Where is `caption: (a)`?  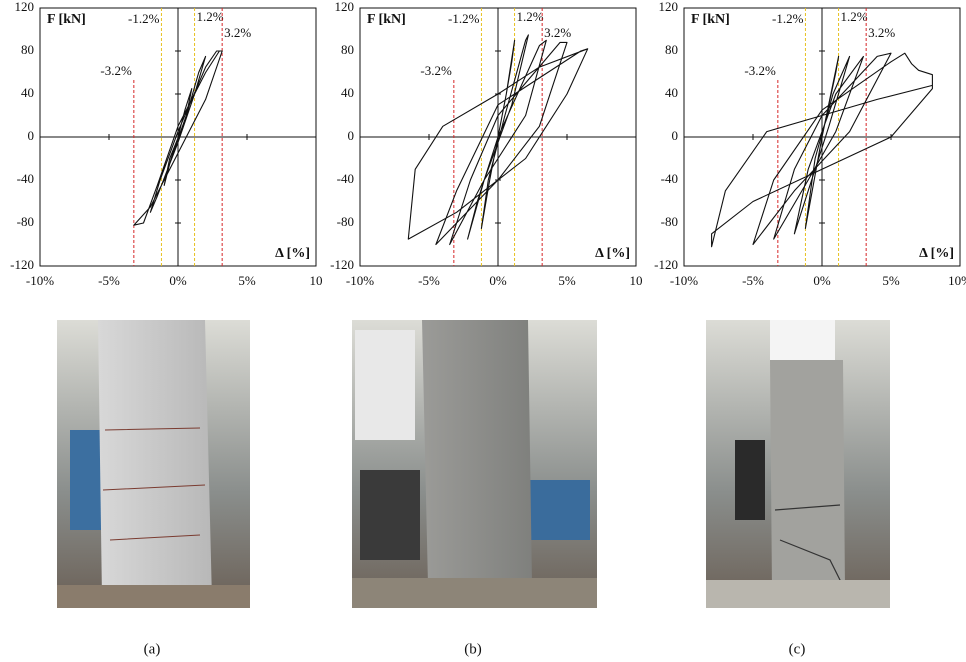
caption: (a) is located at coordinates (152, 649).